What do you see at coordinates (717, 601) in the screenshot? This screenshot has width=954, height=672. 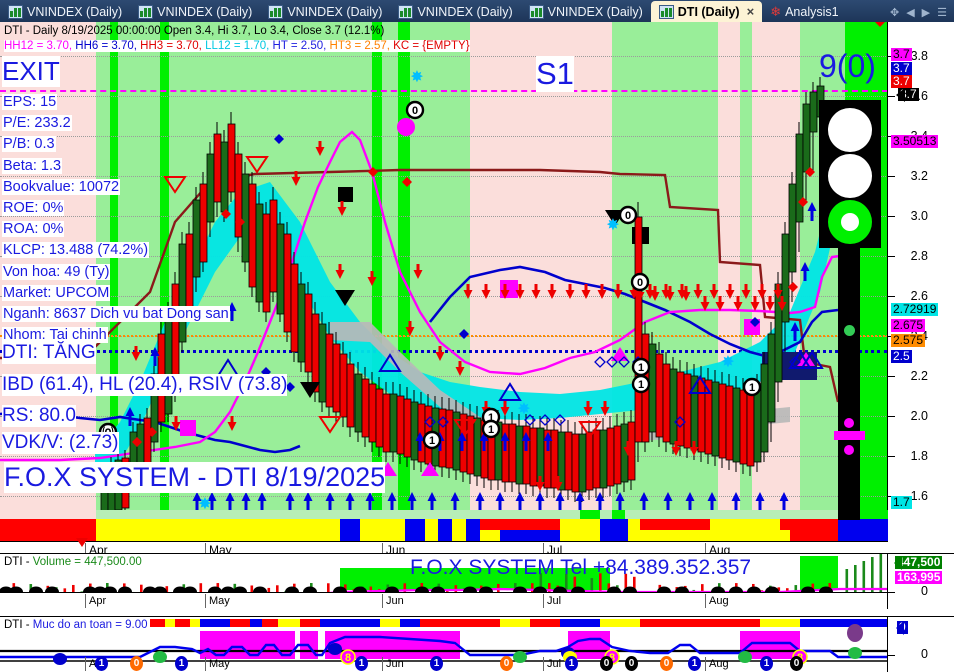 I see `x-axis-month-label: Aug` at bounding box center [717, 601].